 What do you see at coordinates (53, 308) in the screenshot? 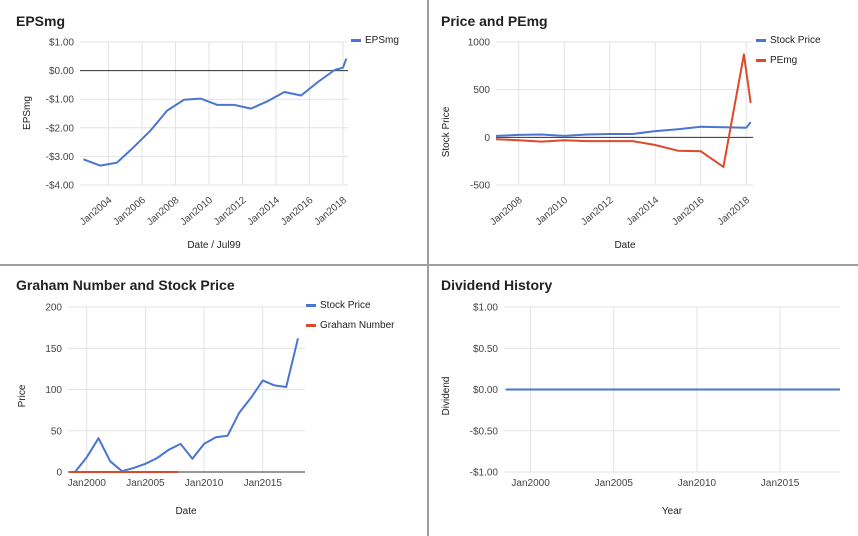
I see `y-tick-label: 200` at bounding box center [53, 308].